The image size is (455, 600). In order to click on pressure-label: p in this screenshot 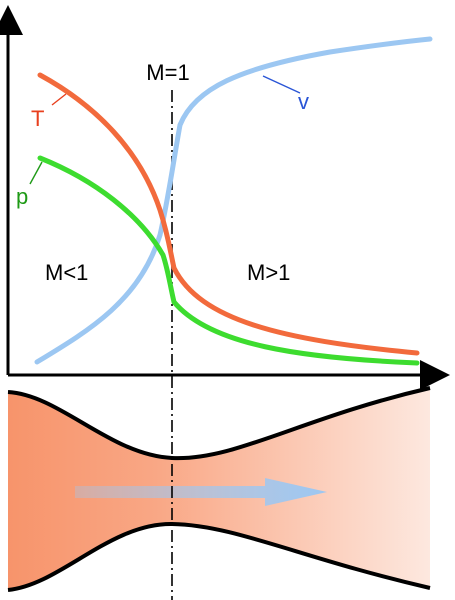, I will do `click(22, 196)`.